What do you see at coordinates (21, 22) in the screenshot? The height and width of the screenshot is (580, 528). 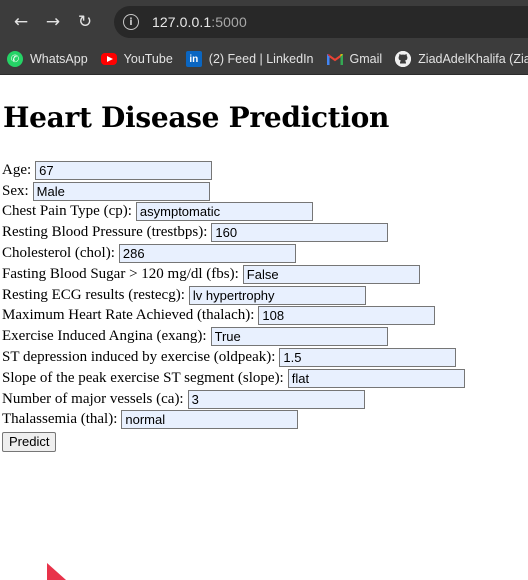 I see `back-arrow-icon: ←` at bounding box center [21, 22].